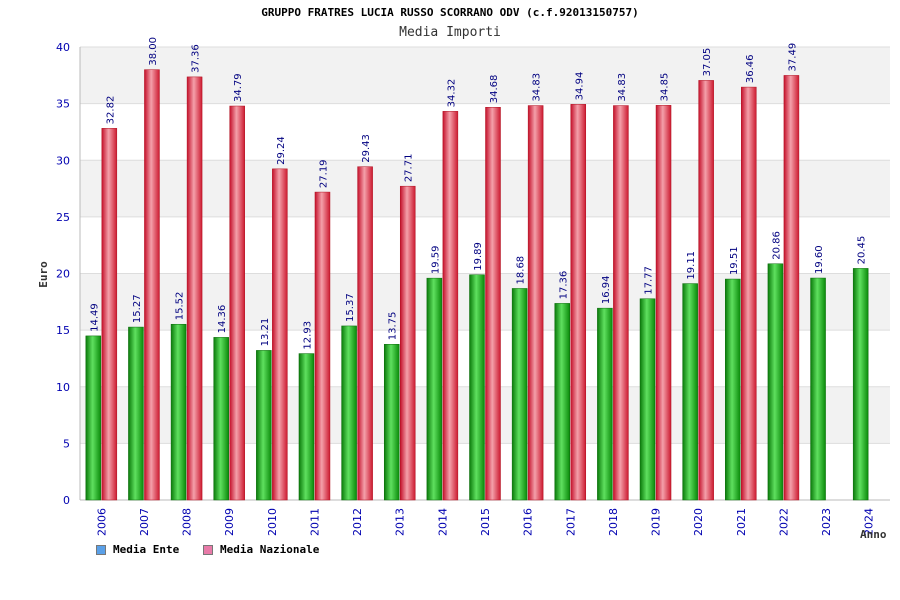  I want to click on data-label-ente: 14.49, so click(94, 317).